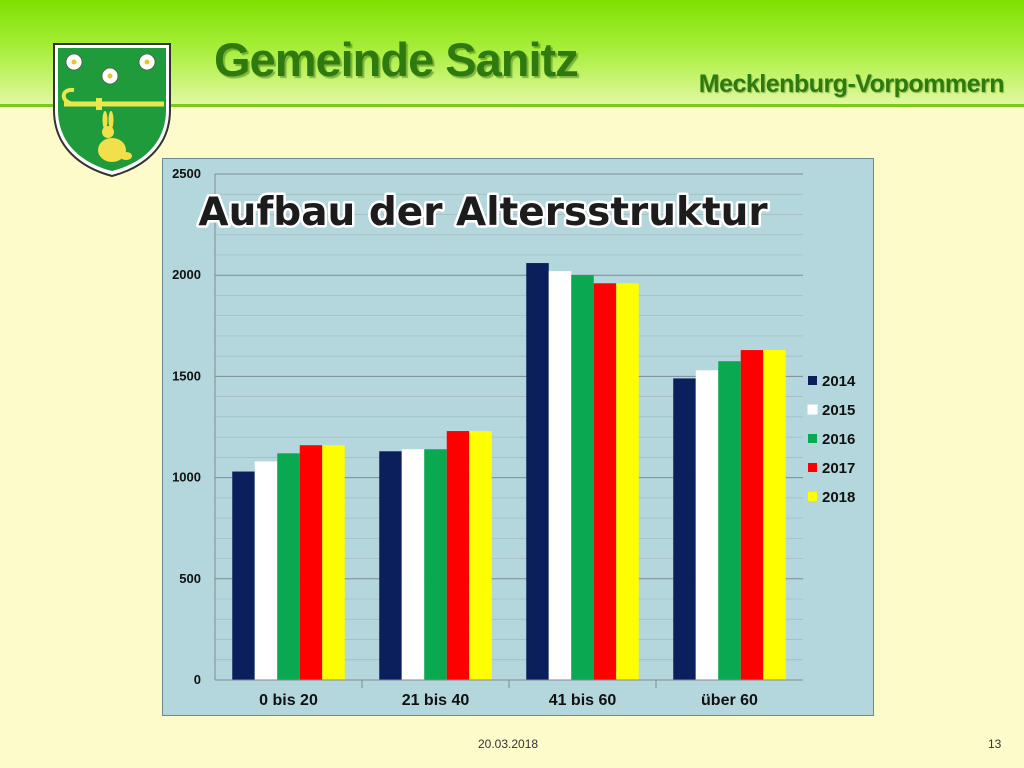 The image size is (1024, 768). What do you see at coordinates (186, 274) in the screenshot?
I see `y-tick-label: 2000` at bounding box center [186, 274].